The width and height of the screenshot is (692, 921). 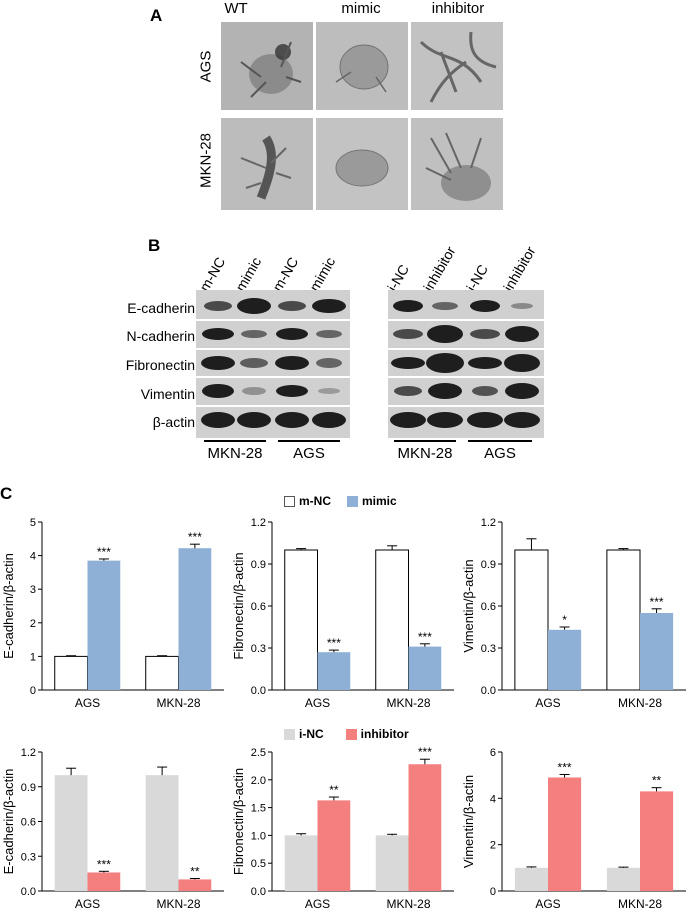 I want to click on micrograph-ags-inhibitor, so click(x=457, y=66).